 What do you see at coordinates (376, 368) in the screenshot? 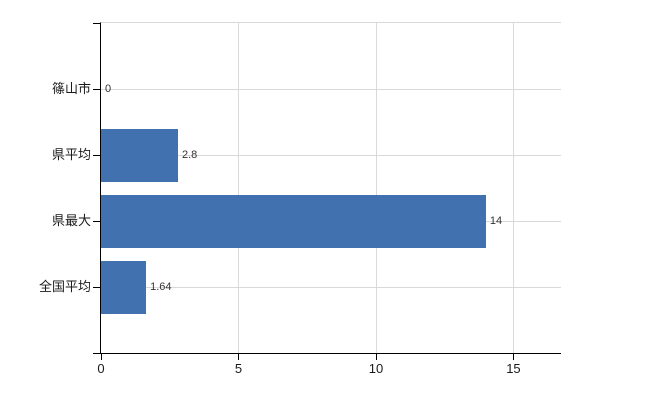
I see `x-axis-tick-label: 10` at bounding box center [376, 368].